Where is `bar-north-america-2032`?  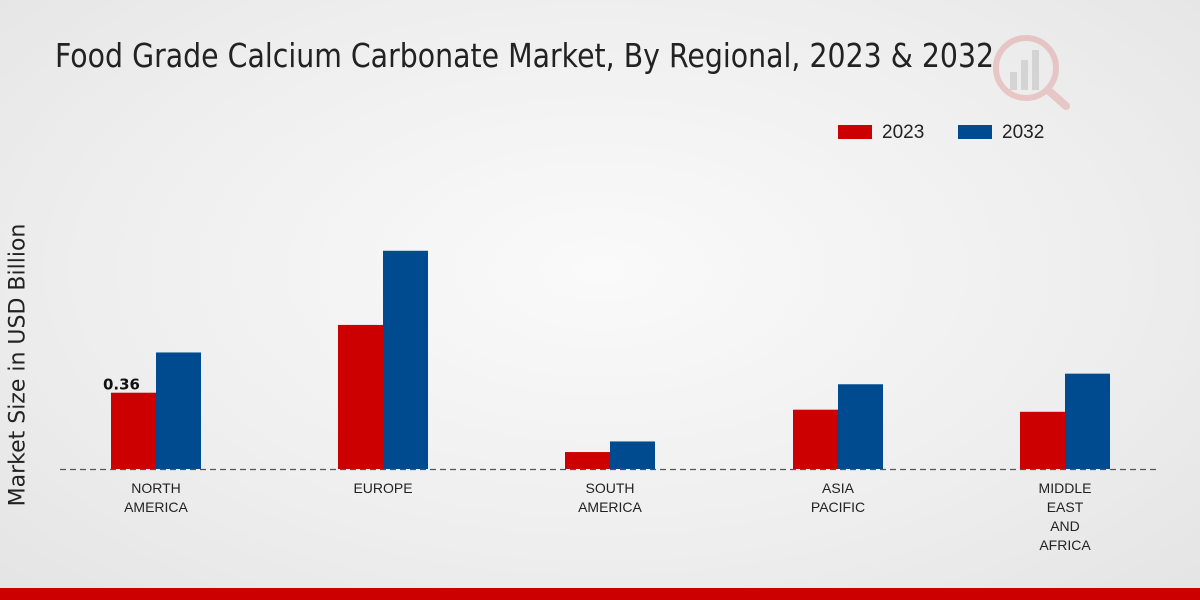
bar-north-america-2032 is located at coordinates (178, 410).